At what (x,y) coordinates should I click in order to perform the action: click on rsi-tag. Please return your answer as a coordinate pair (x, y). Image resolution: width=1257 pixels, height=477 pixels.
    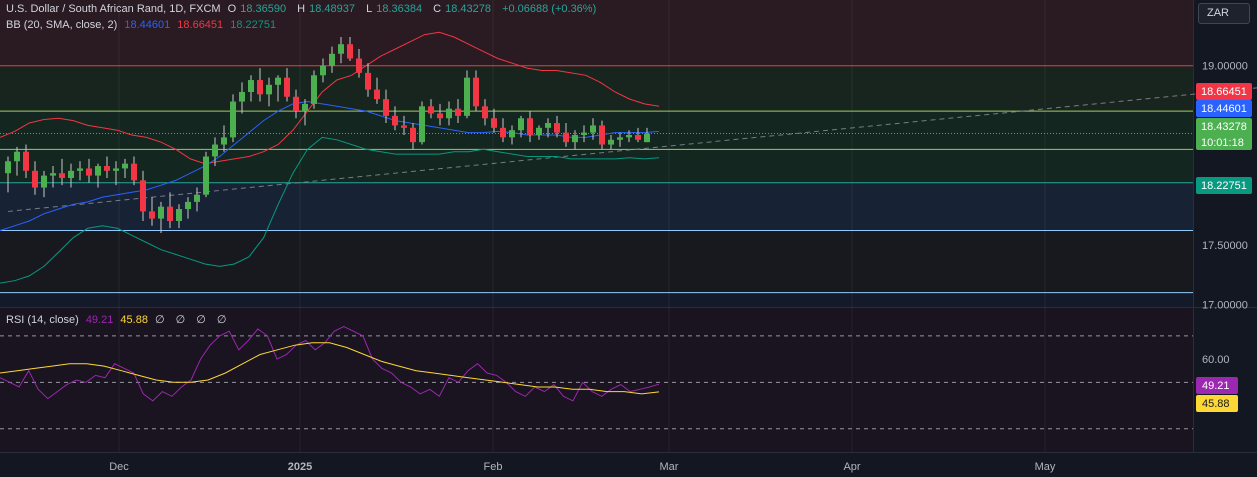
    Looking at the image, I should click on (1217, 385).